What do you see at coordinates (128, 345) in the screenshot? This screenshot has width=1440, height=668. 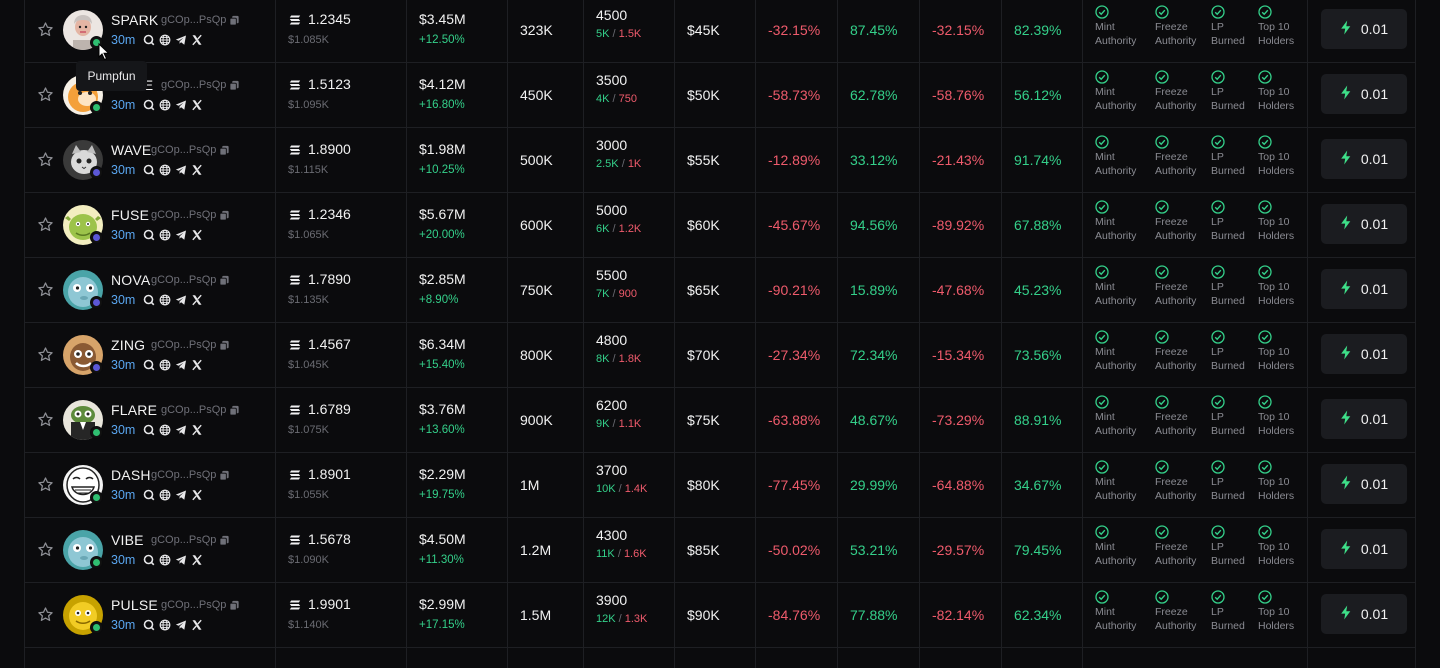 I see `token-symbol: ZING` at bounding box center [128, 345].